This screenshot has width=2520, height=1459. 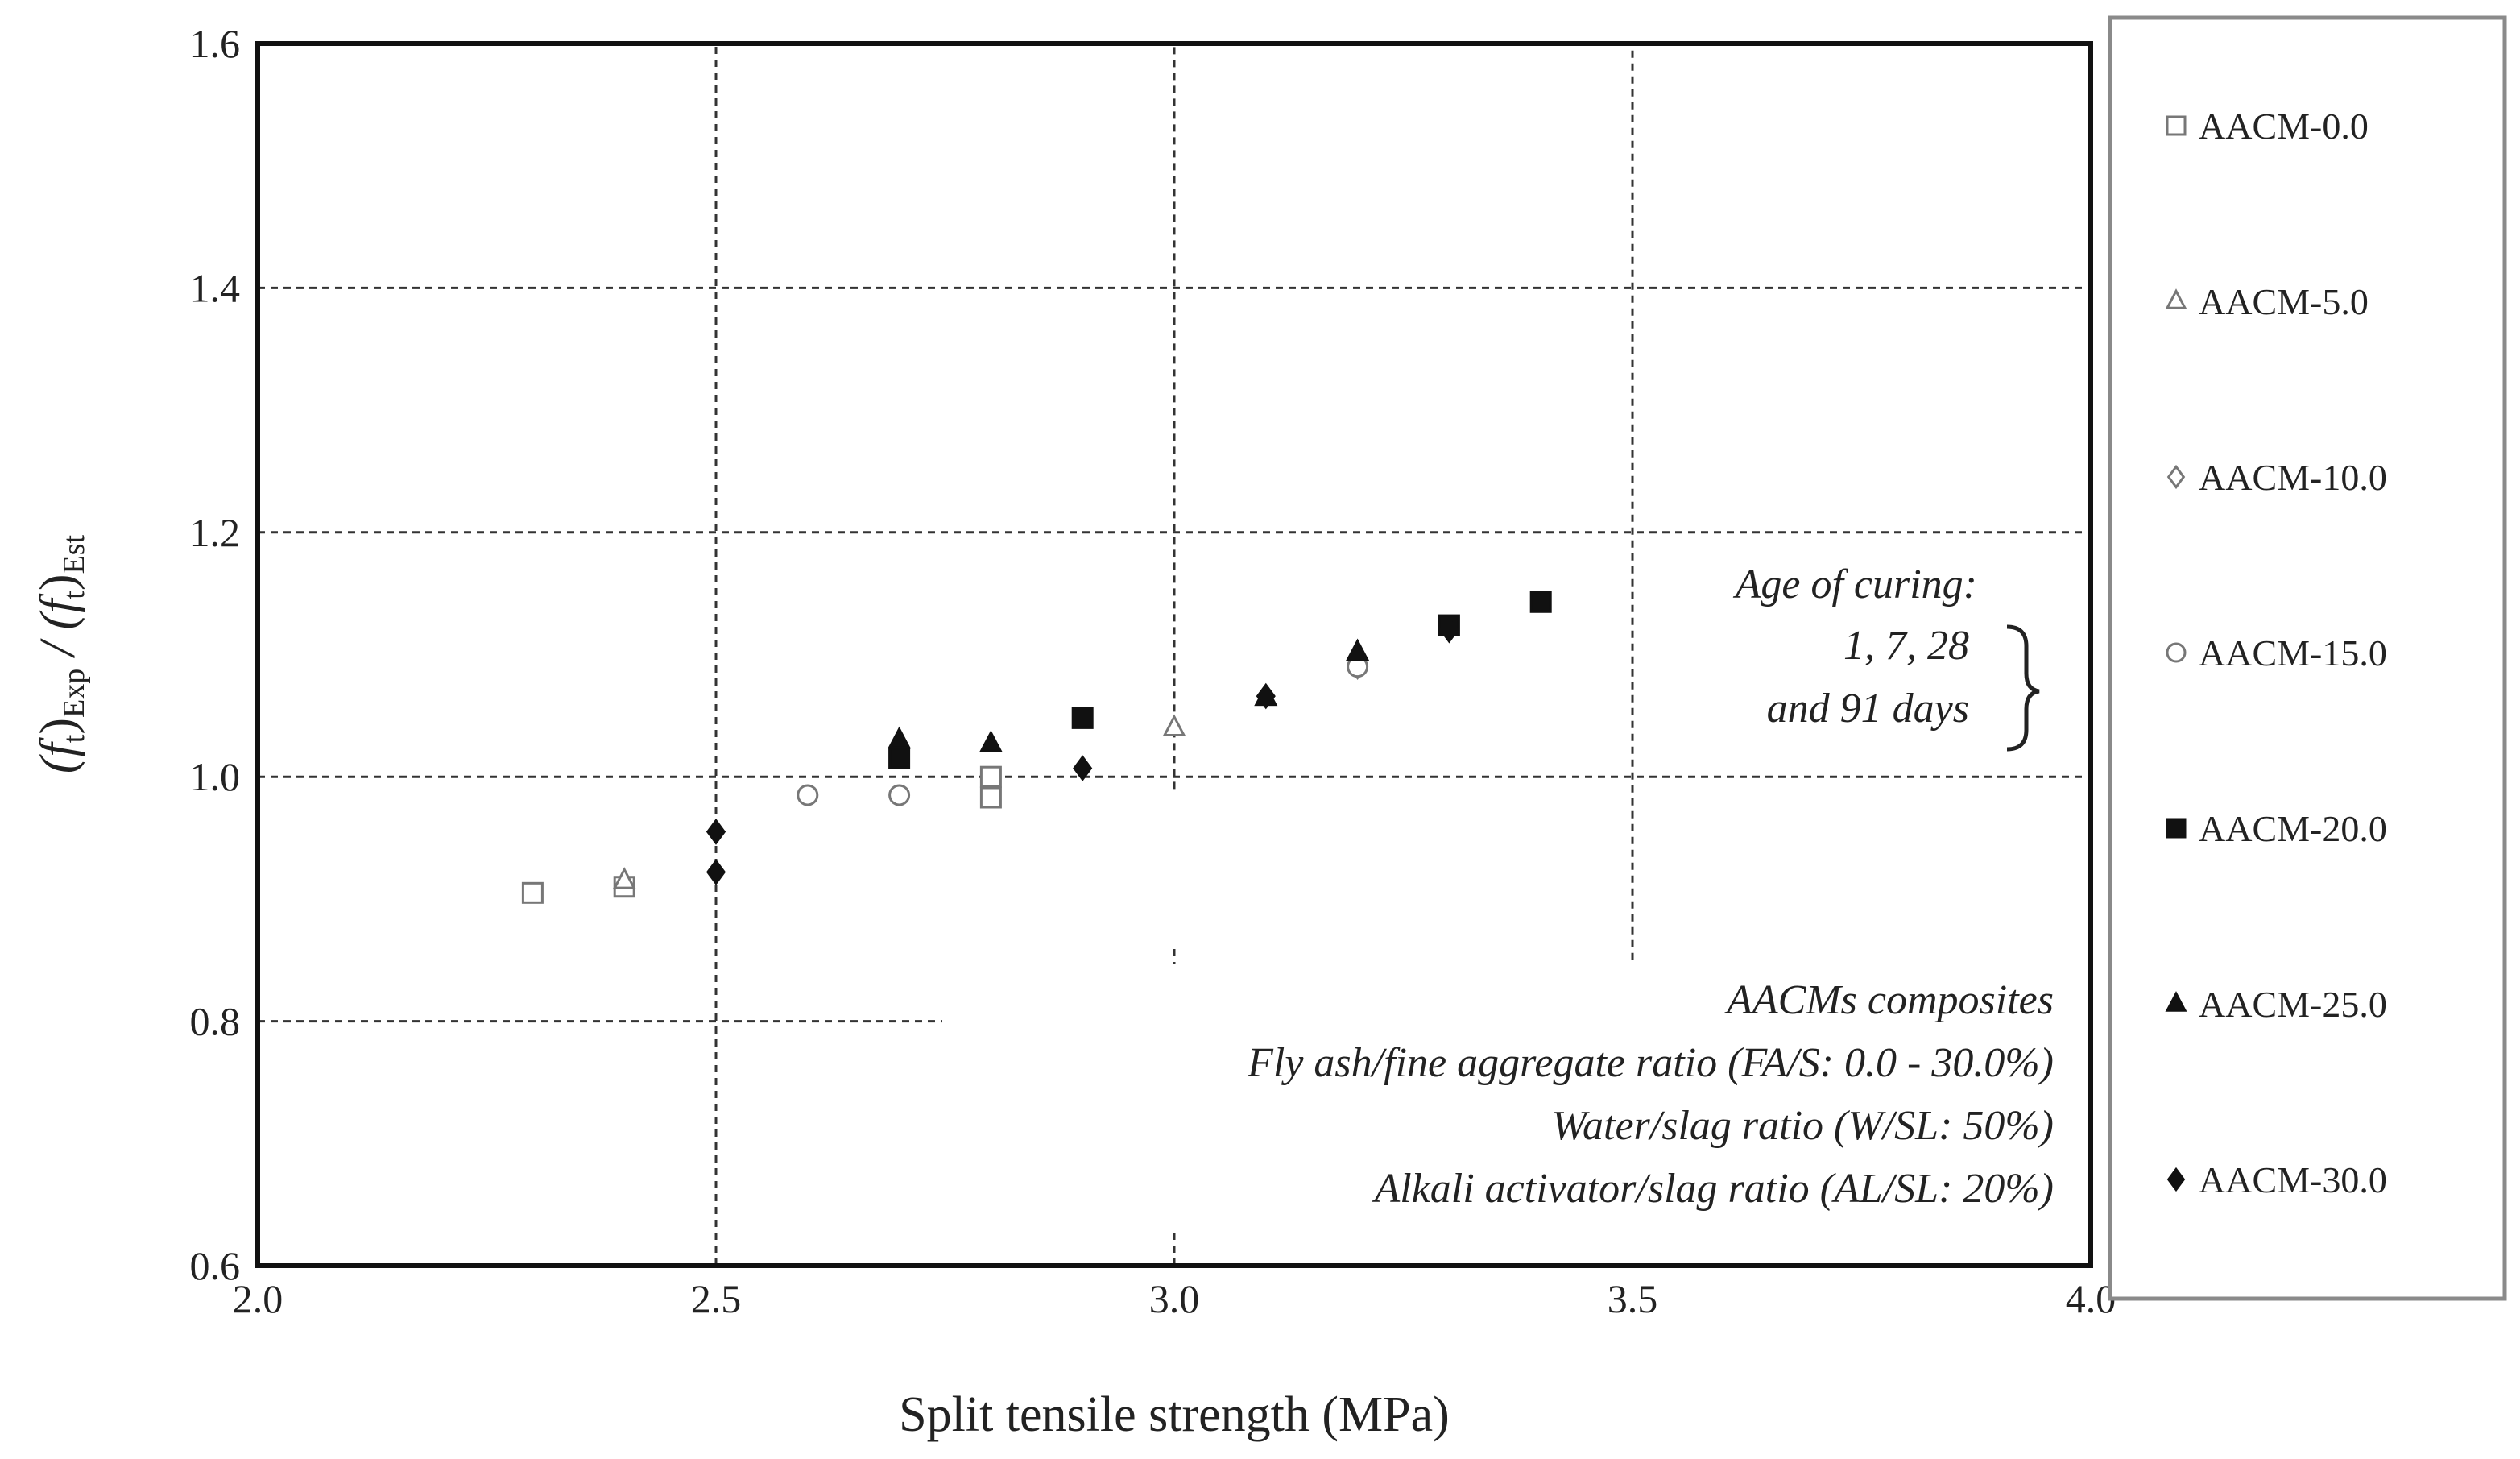 What do you see at coordinates (2284, 301) in the screenshot?
I see `legend-label-aacm-5-0: AACM-5.0` at bounding box center [2284, 301].